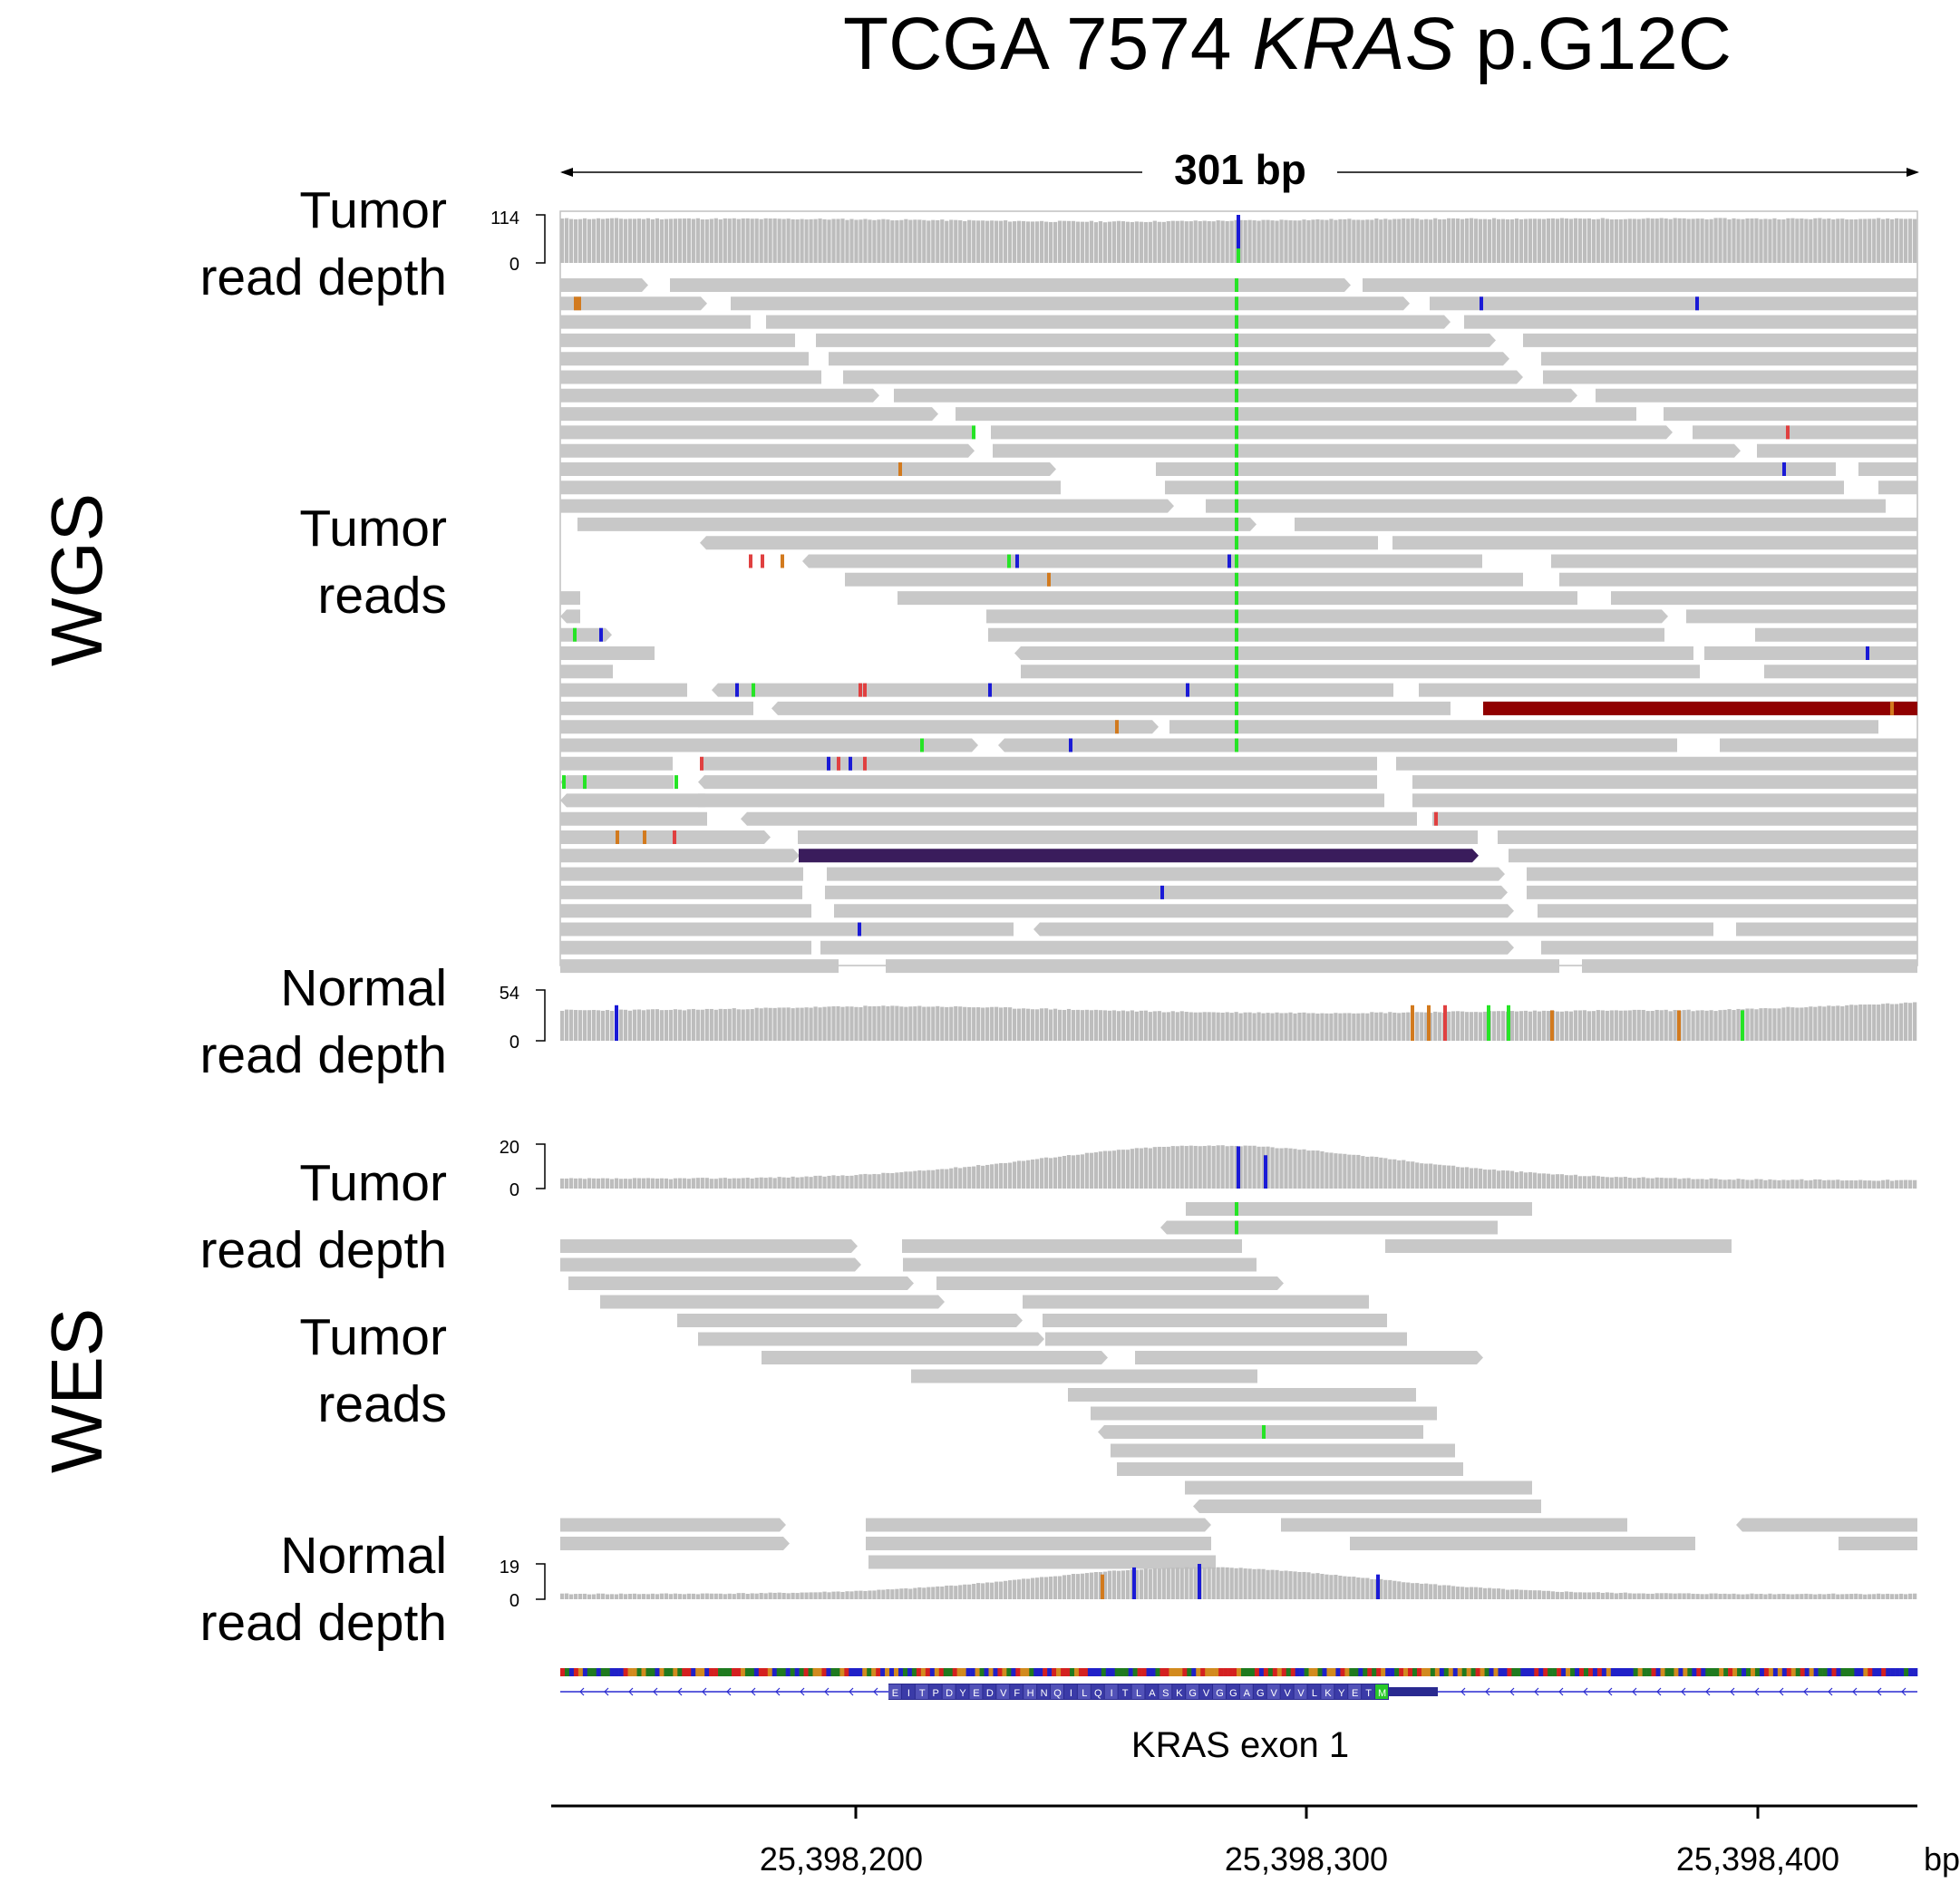 This screenshot has width=1960, height=1883. Describe the element at coordinates (1238, 1167) in the screenshot. I see `wes-tumor-coverage` at that location.